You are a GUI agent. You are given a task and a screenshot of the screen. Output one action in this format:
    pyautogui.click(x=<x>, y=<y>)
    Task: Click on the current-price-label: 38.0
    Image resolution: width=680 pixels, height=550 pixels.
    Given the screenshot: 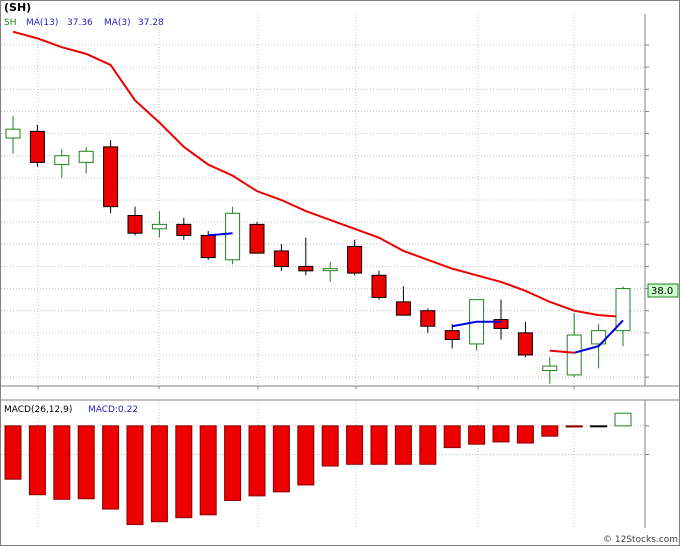 What is the action you would take?
    pyautogui.click(x=662, y=291)
    